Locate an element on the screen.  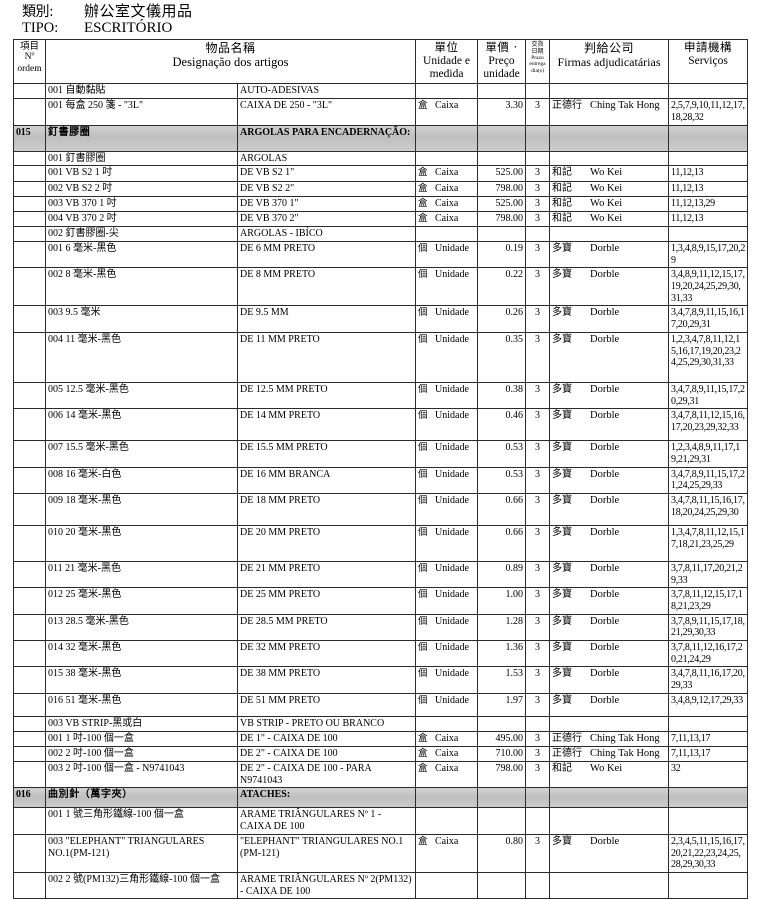
cell-pt: DE 11 MM PRETO is located at coordinates (326, 357).